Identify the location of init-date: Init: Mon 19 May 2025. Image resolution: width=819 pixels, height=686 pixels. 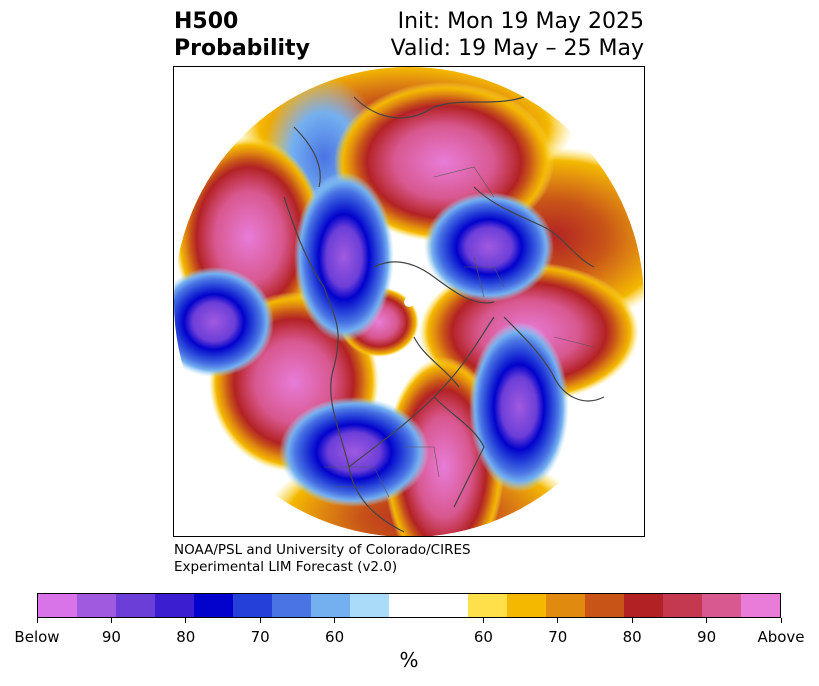
(520, 21).